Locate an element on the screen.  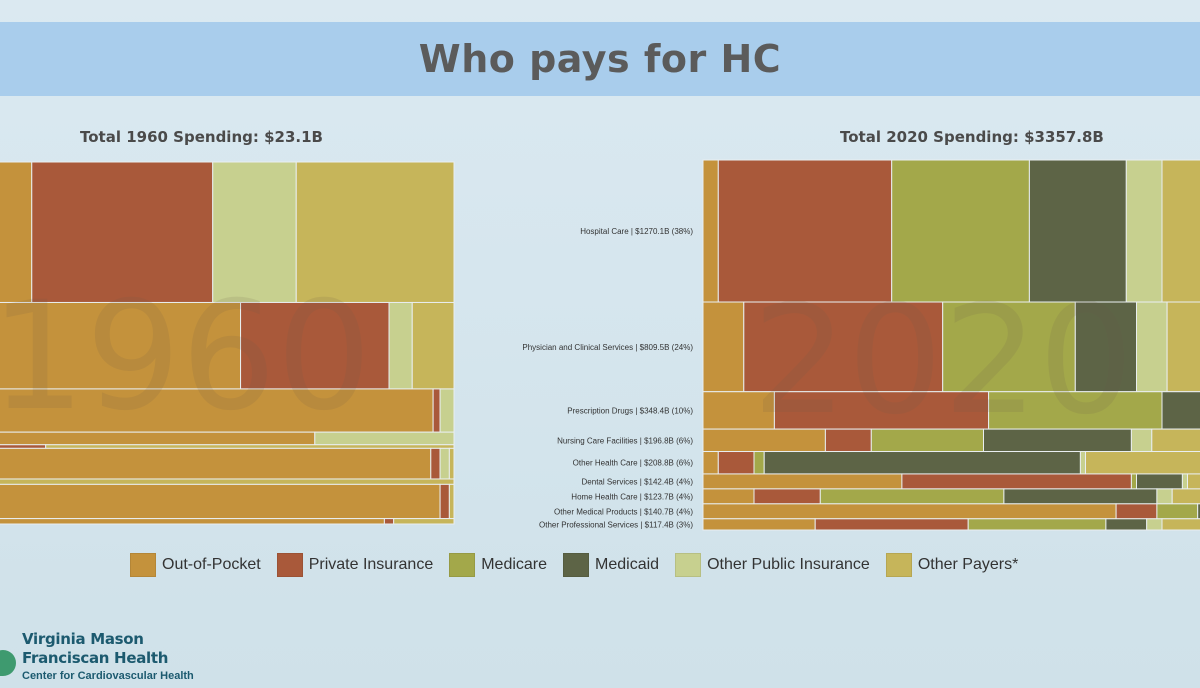
c2020-cell-hospital-care-medicaid is located at coordinates (1077, 231).